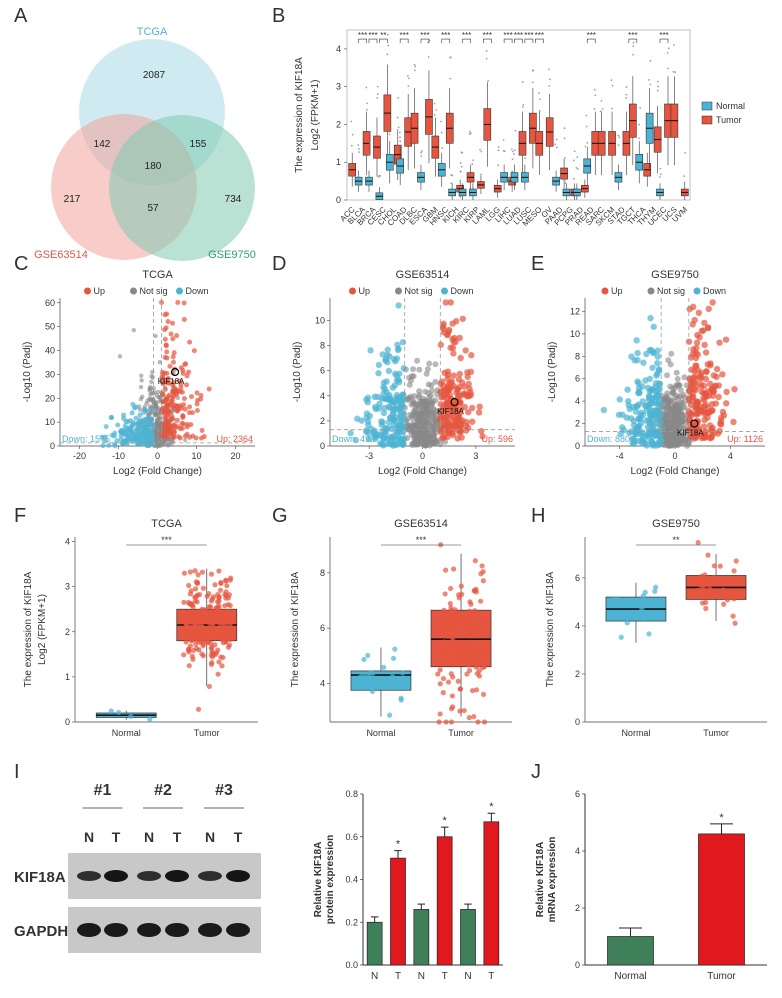 The height and width of the screenshot is (998, 782). I want to click on y-tick-label: 0, so click(577, 965).